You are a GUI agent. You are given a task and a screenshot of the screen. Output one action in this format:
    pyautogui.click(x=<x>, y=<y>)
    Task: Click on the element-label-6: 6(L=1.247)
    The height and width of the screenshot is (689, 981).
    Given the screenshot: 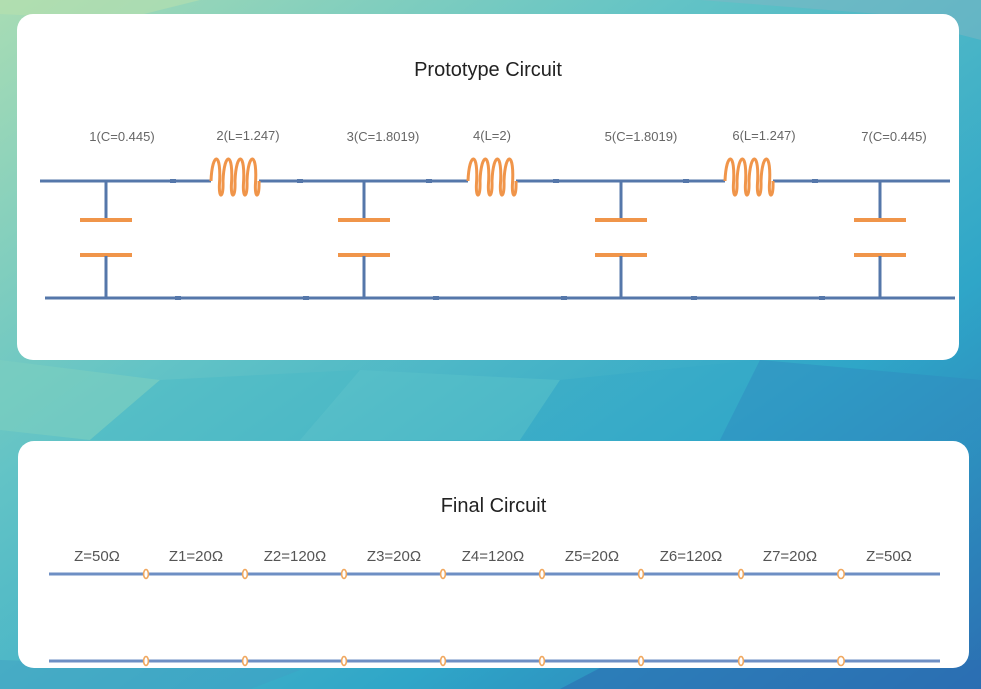 What is the action you would take?
    pyautogui.click(x=763, y=135)
    